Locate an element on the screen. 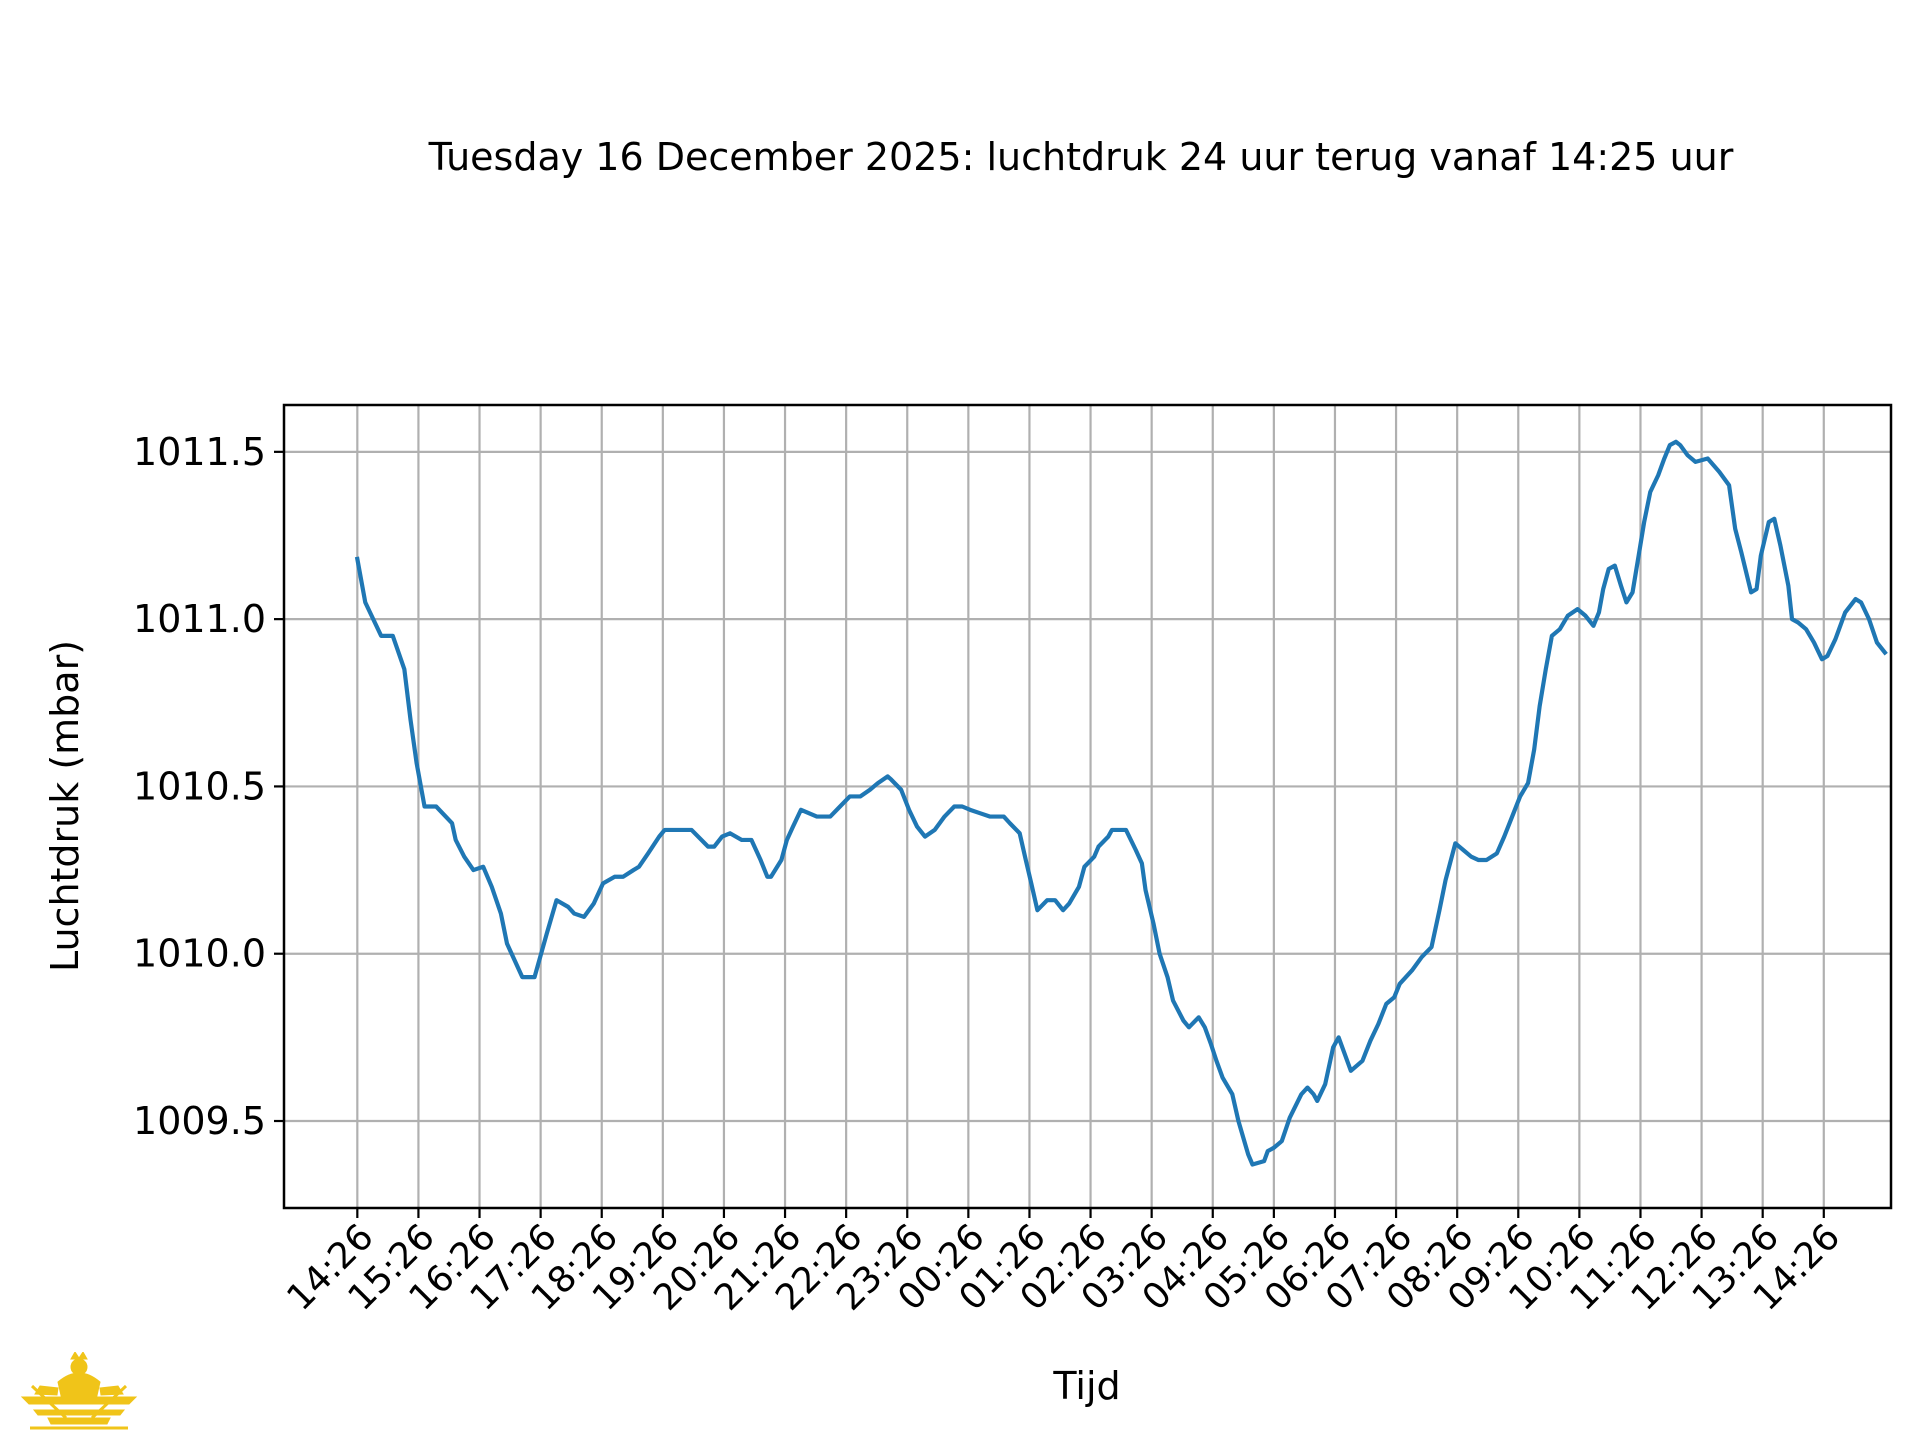  y-tick-label: 1010.0 is located at coordinates (199, 954).